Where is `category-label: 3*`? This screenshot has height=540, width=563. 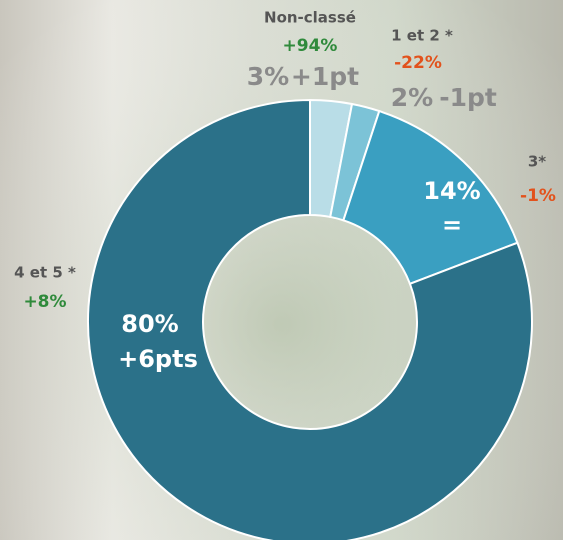 category-label: 3* is located at coordinates (537, 162).